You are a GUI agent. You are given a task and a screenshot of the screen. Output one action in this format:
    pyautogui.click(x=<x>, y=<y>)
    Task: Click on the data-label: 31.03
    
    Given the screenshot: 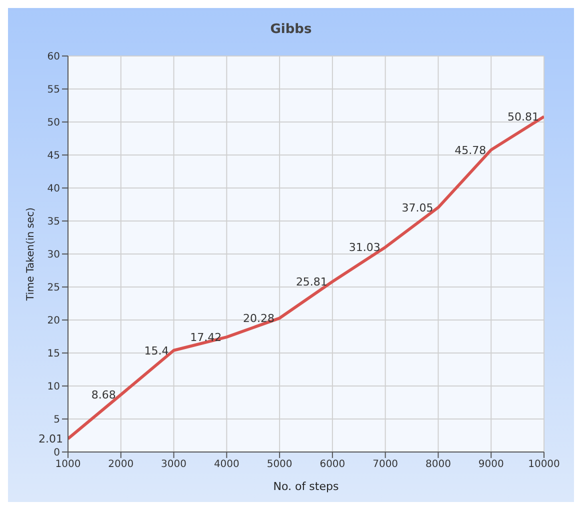 What is the action you would take?
    pyautogui.click(x=364, y=247)
    